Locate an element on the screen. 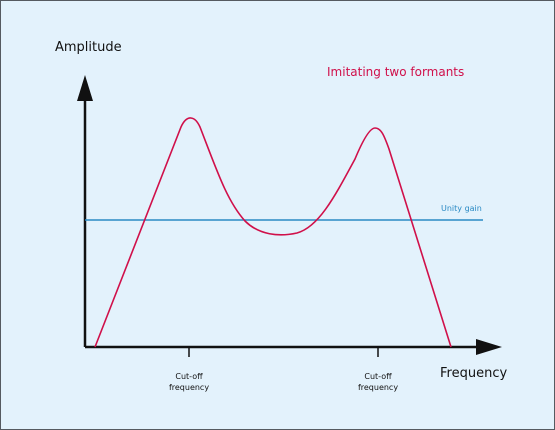  y-axis-label: Amplitude is located at coordinates (88, 47).